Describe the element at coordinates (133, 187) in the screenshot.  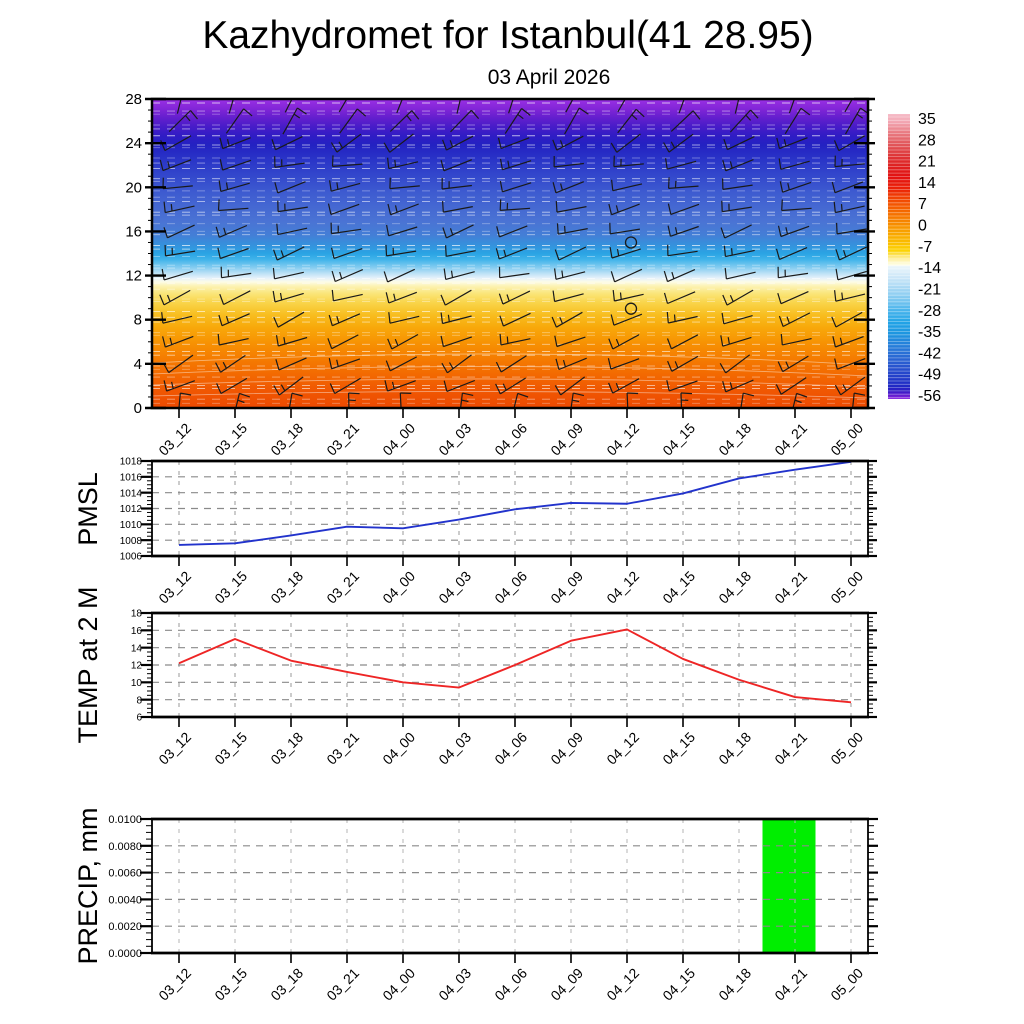
I see `y-tick-label: 20` at that location.